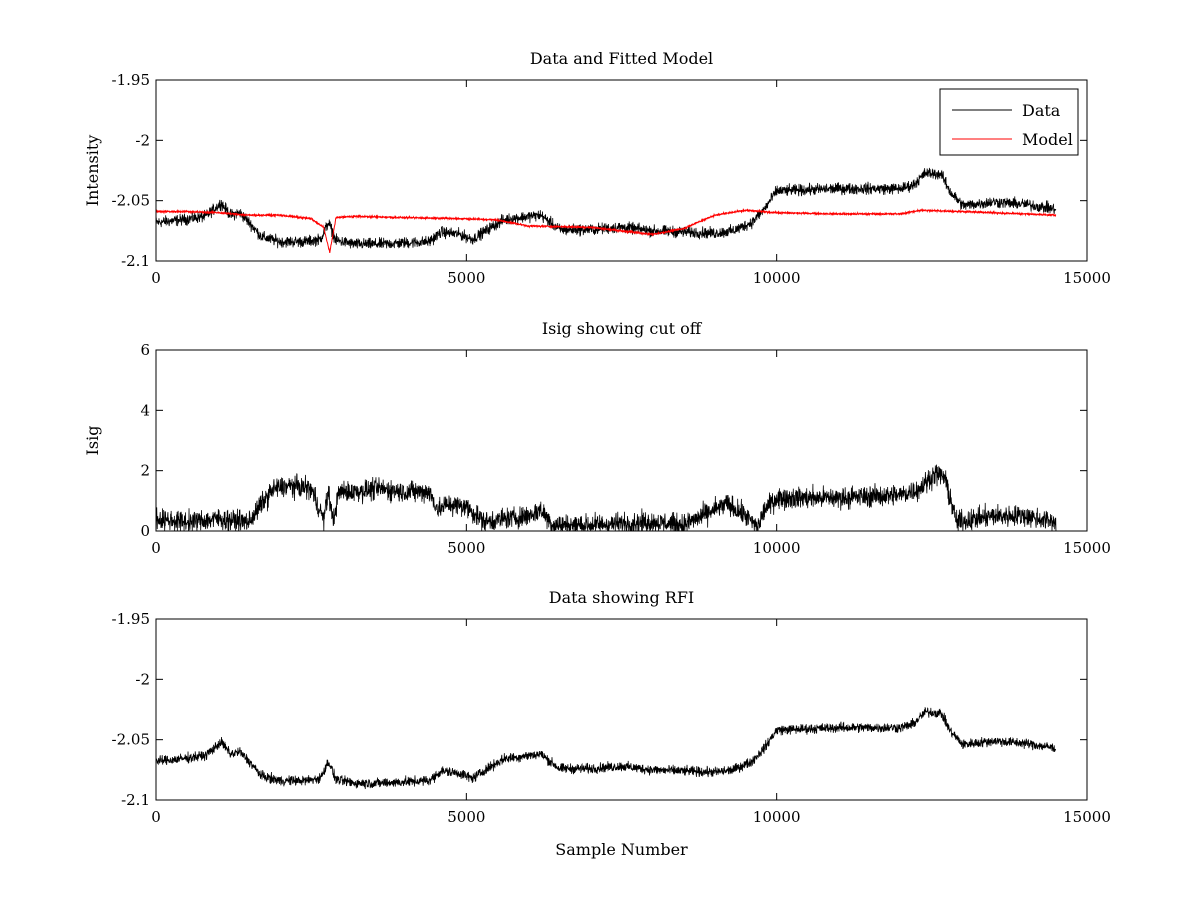 This screenshot has width=1200, height=900. What do you see at coordinates (621, 597) in the screenshot?
I see `chart-title: Data showing RFI` at bounding box center [621, 597].